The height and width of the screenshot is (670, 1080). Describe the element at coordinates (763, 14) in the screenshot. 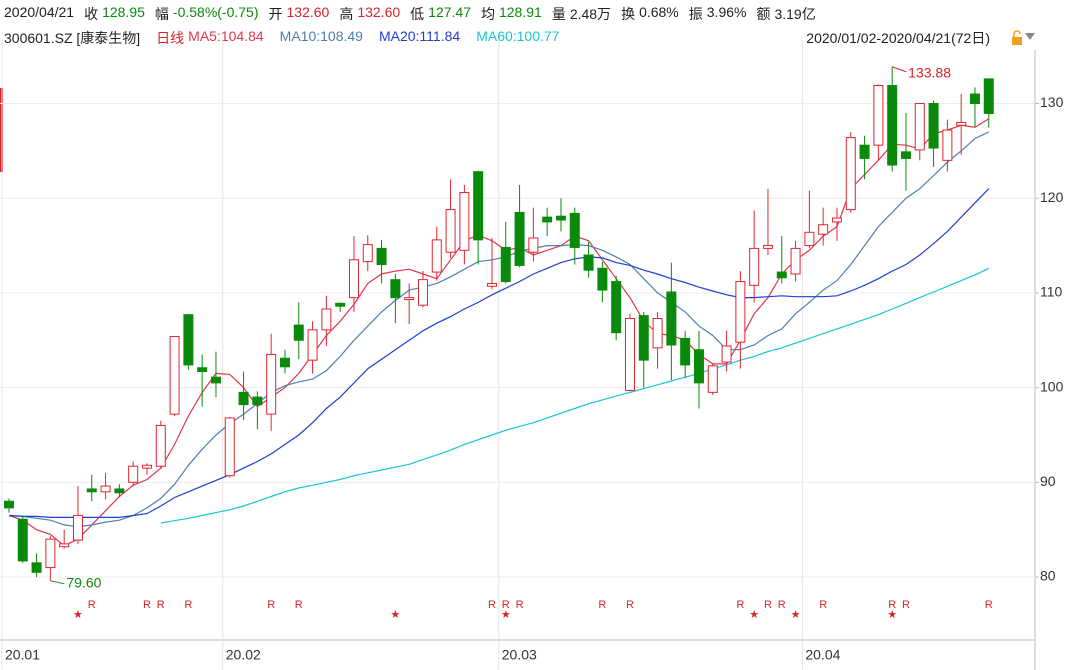

I see `info-label: 额` at that location.